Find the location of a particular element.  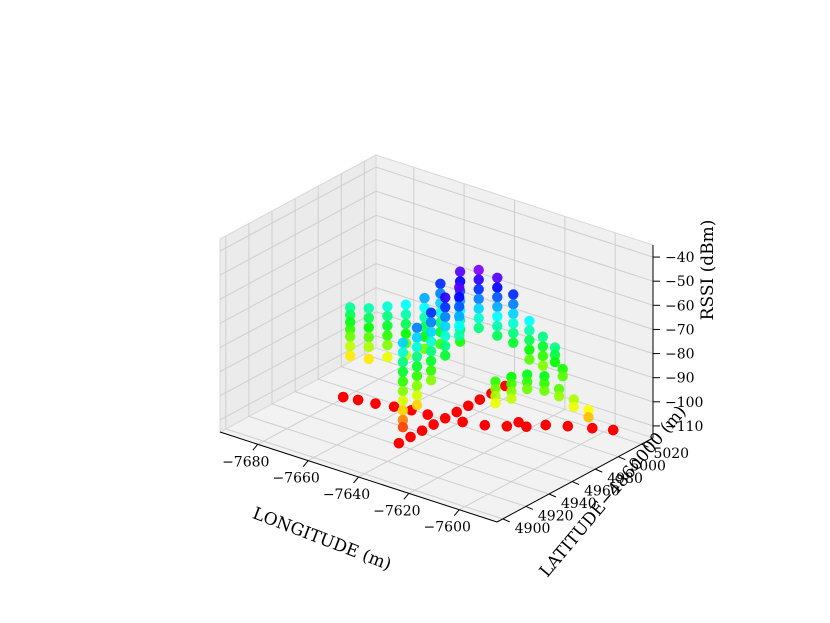

z-tick-label: −60 is located at coordinates (680, 306).